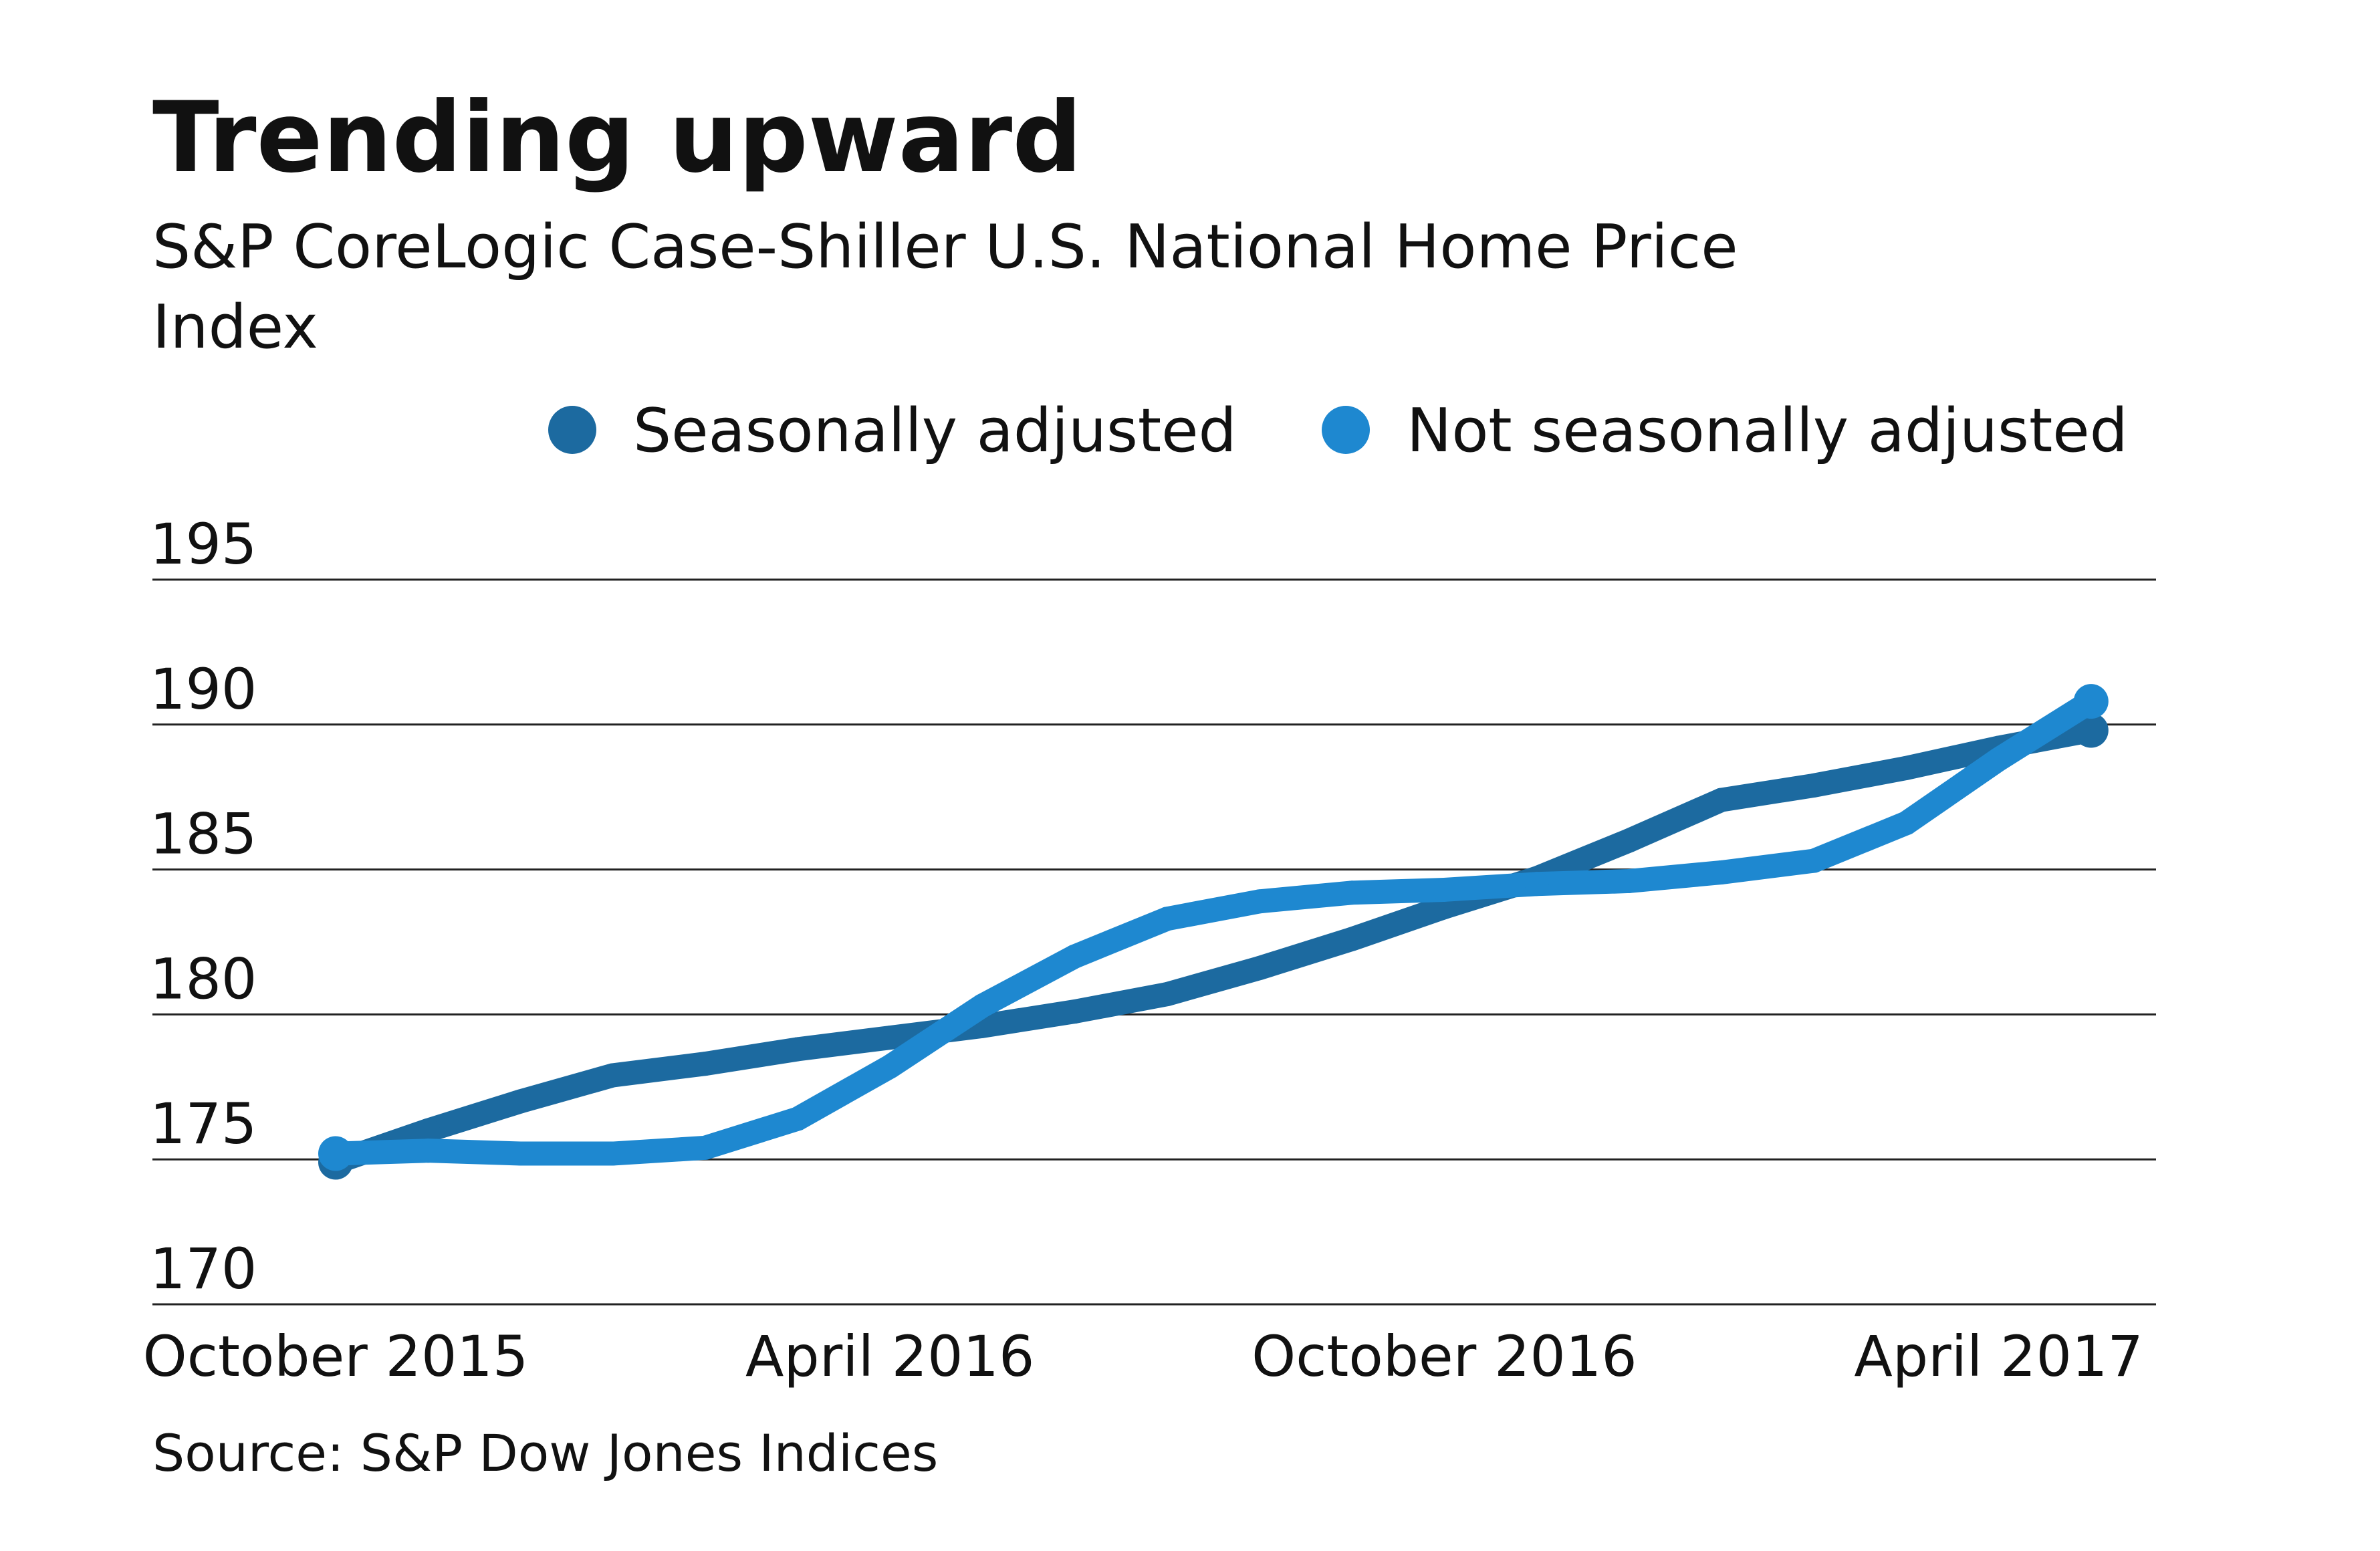  What do you see at coordinates (203, 835) in the screenshot?
I see `y-tick-label: 185` at bounding box center [203, 835].